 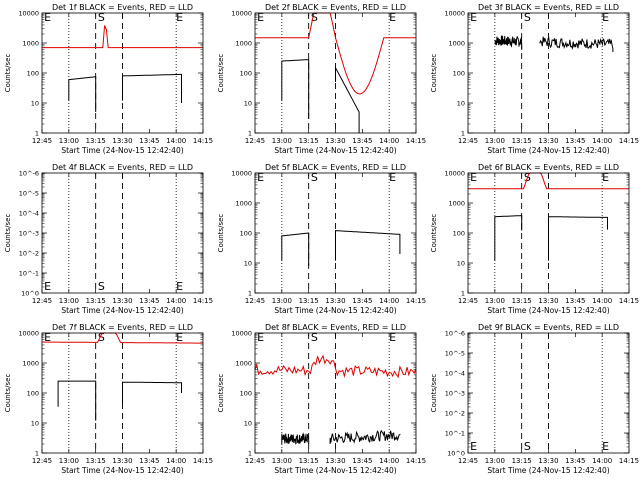 What do you see at coordinates (548, 167) in the screenshot?
I see `panel-title: Det 6f BLACK = Events, RED = LLD` at bounding box center [548, 167].